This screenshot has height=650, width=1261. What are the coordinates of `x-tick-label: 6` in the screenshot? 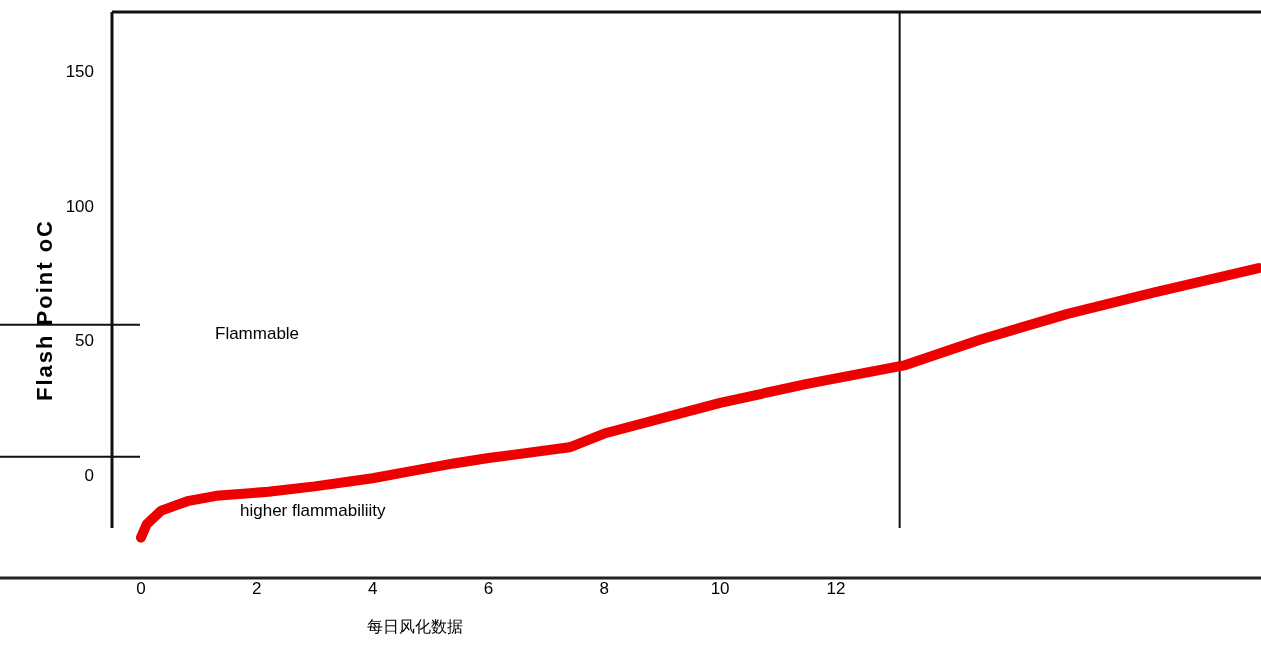 It's located at (488, 588).